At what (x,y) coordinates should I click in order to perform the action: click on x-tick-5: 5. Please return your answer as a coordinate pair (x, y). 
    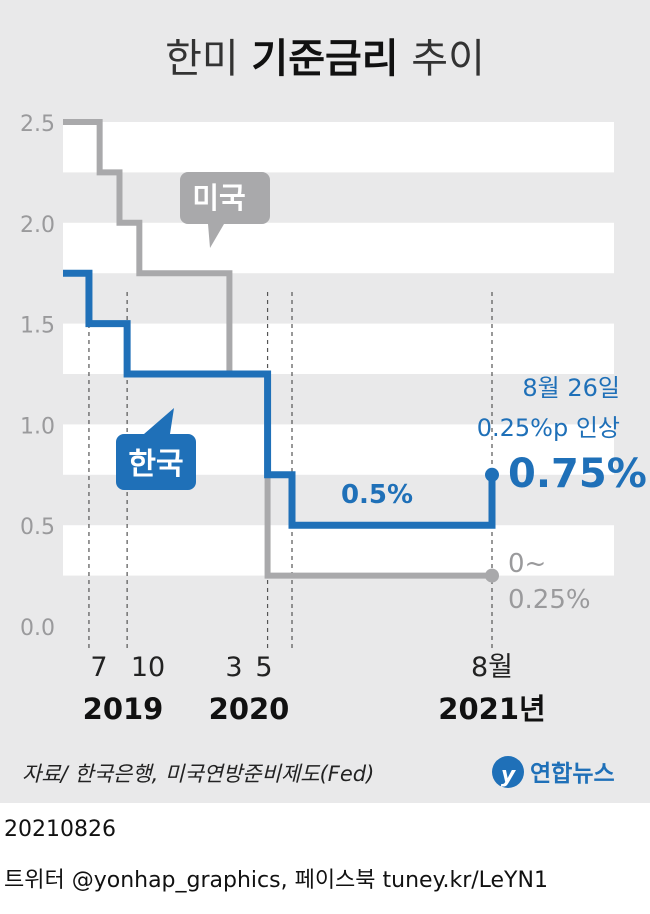
    Looking at the image, I should click on (263, 667).